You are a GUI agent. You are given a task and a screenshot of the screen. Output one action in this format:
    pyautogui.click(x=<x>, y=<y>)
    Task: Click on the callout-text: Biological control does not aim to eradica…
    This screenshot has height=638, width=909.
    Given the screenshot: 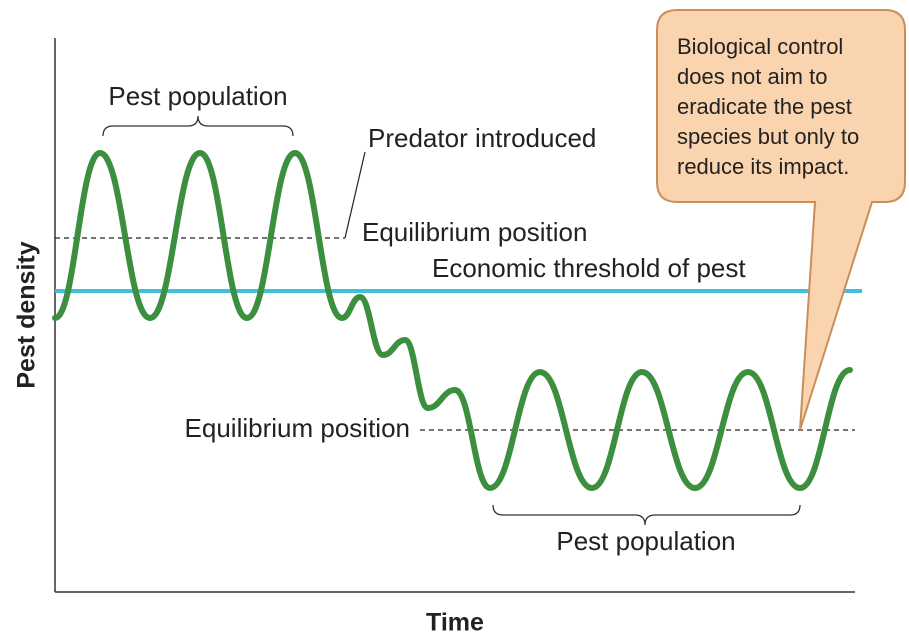 What is the action you would take?
    pyautogui.click(x=768, y=106)
    